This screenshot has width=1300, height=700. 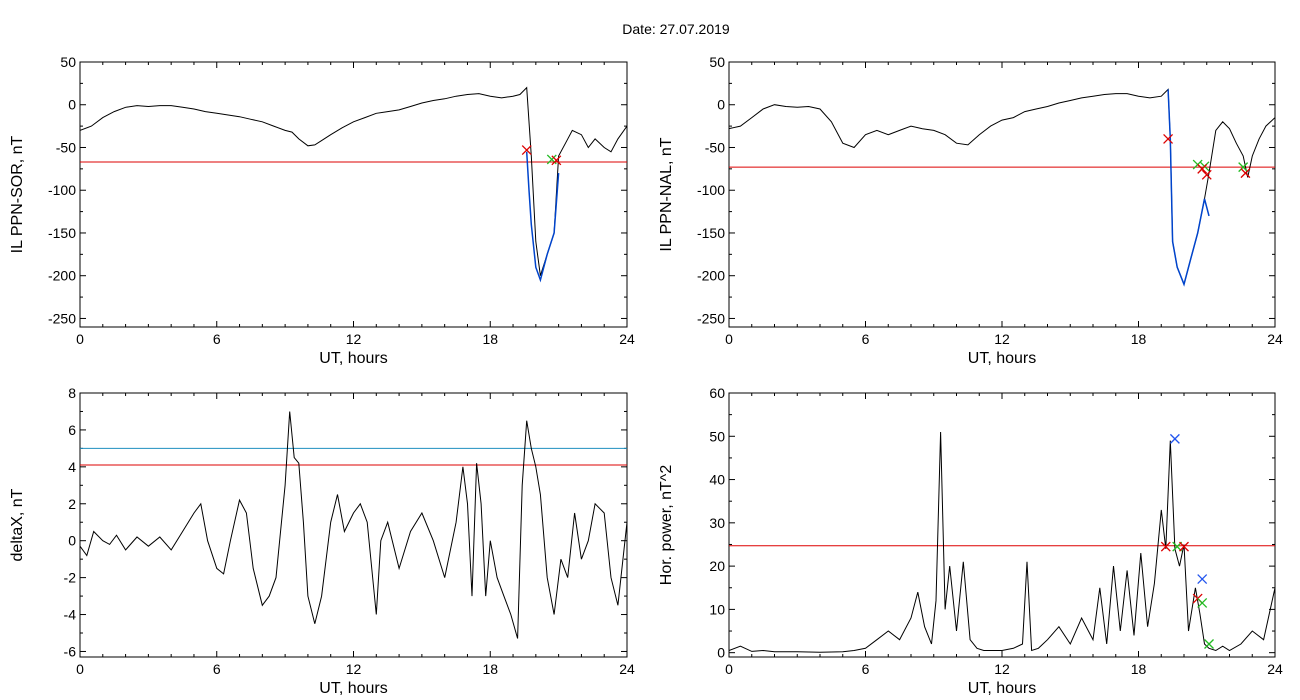 What do you see at coordinates (666, 525) in the screenshot?
I see `y-axis-label: Hor. power, nT^2` at bounding box center [666, 525].